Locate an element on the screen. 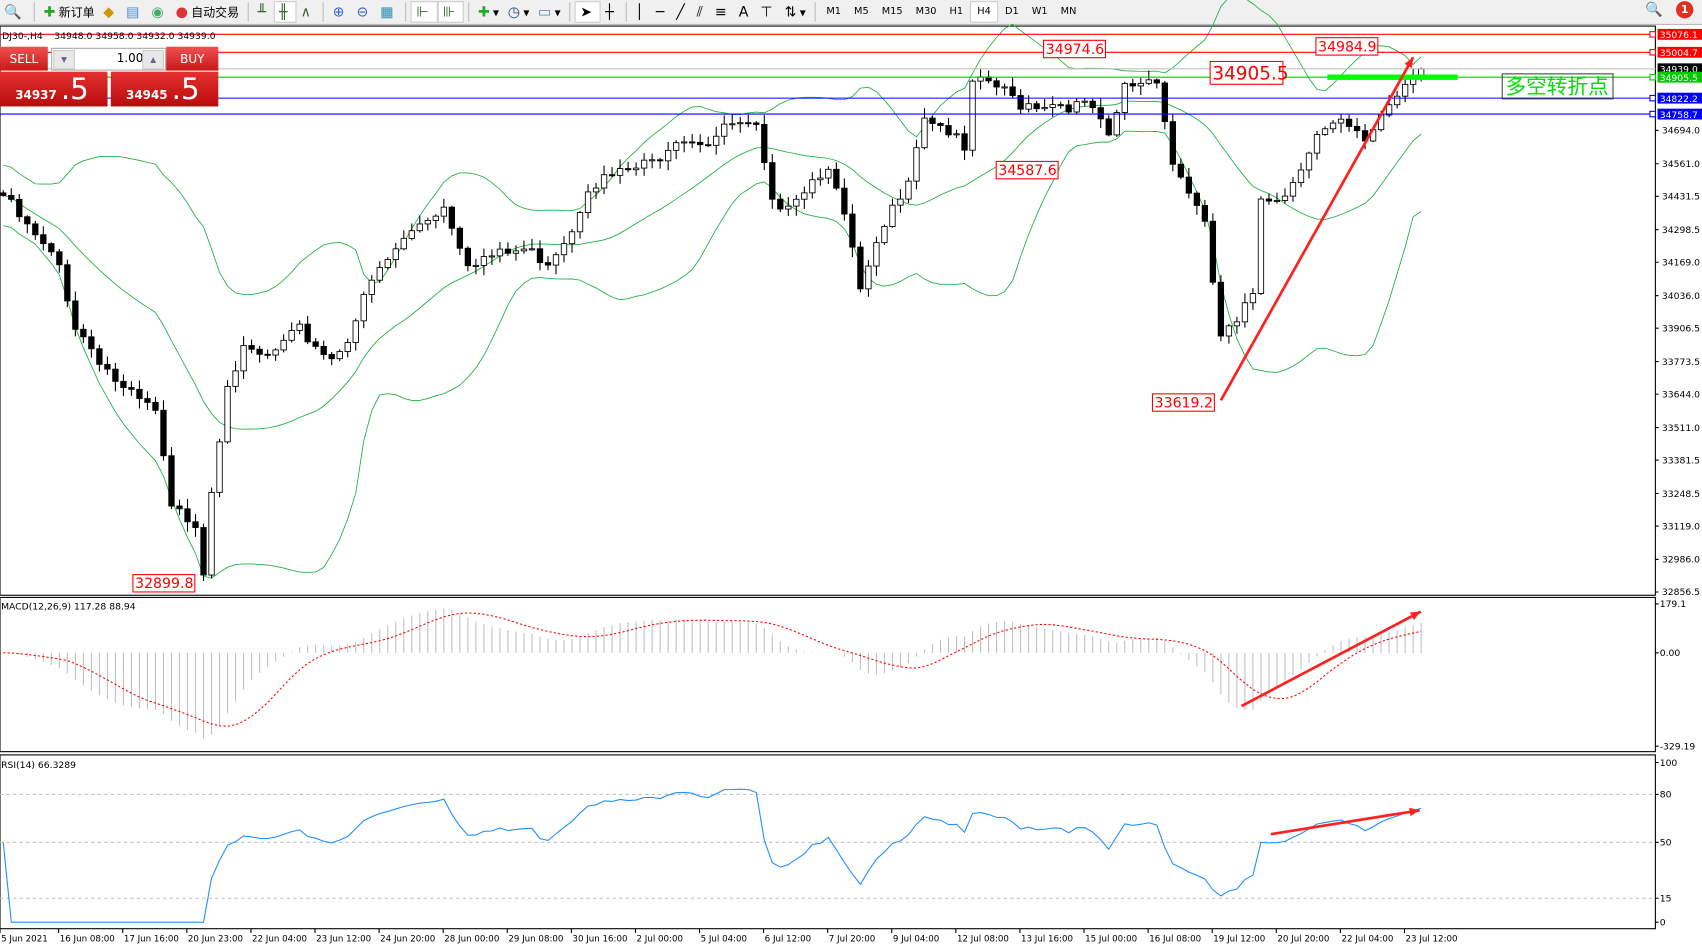 This screenshot has height=947, width=1702. channel-button: ⫽ is located at coordinates (701, 12).